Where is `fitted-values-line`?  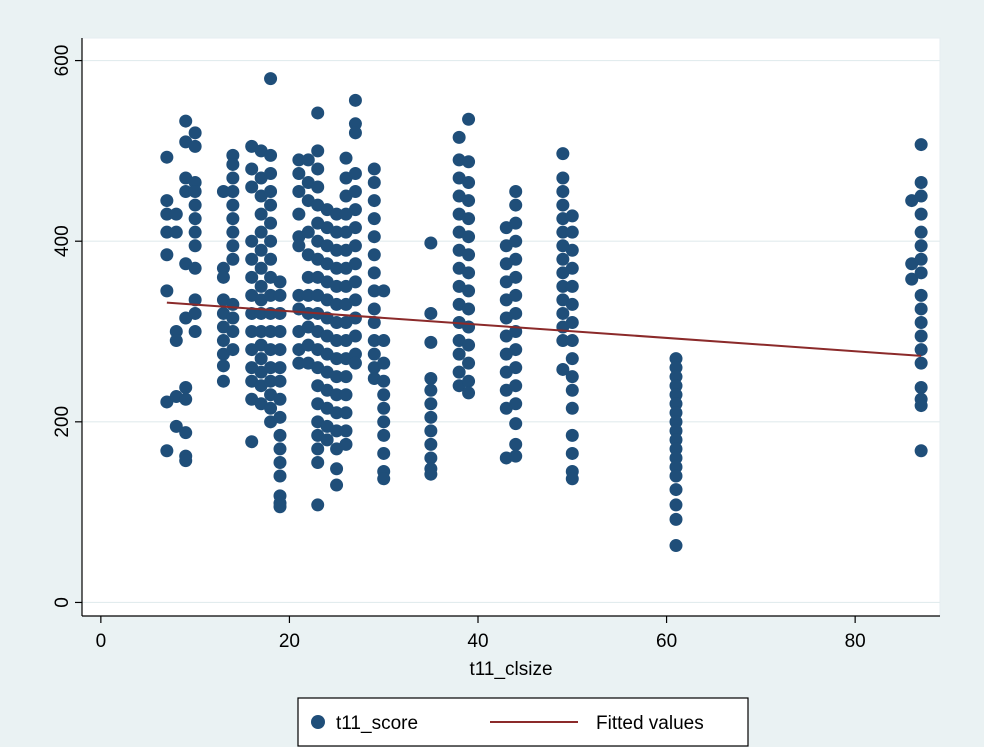
fitted-values-line is located at coordinates (544, 329).